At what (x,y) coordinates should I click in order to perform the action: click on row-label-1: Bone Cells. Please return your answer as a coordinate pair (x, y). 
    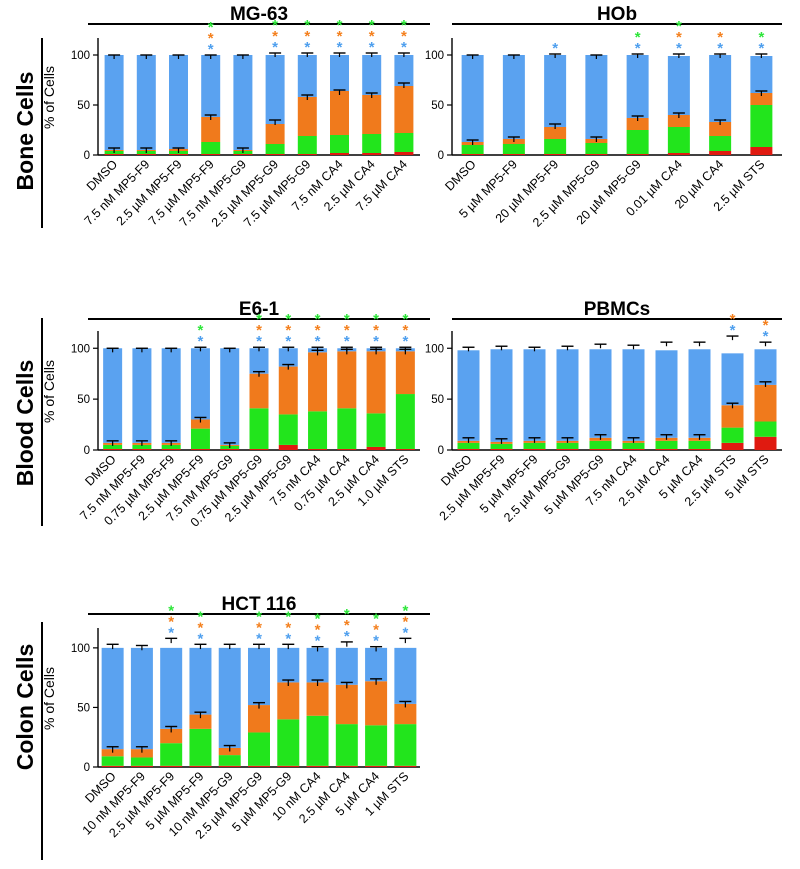
    Looking at the image, I should click on (25, 131).